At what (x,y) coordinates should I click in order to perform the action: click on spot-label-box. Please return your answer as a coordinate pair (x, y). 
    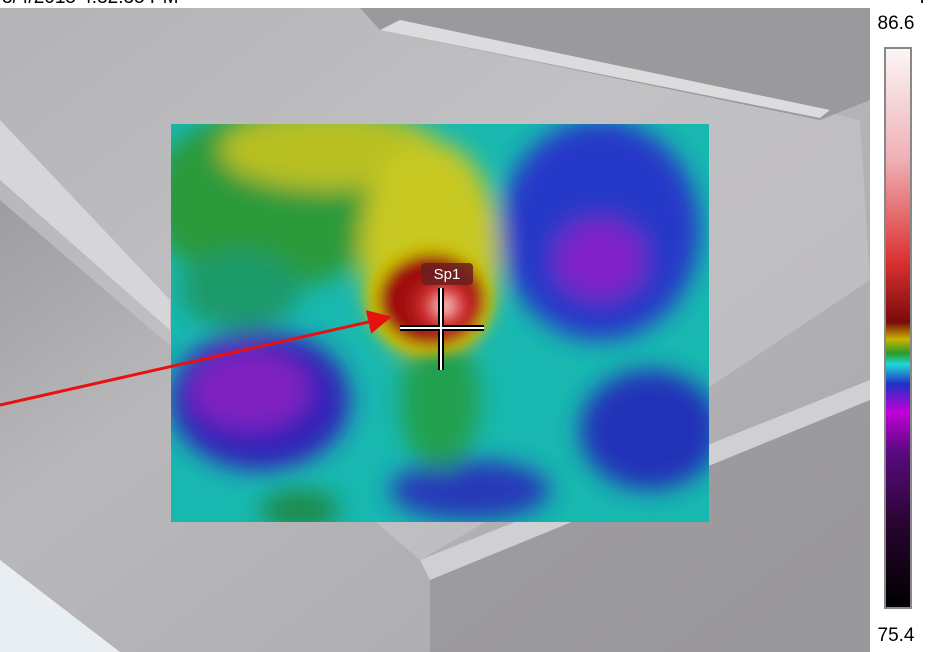
    Looking at the image, I should click on (447, 274).